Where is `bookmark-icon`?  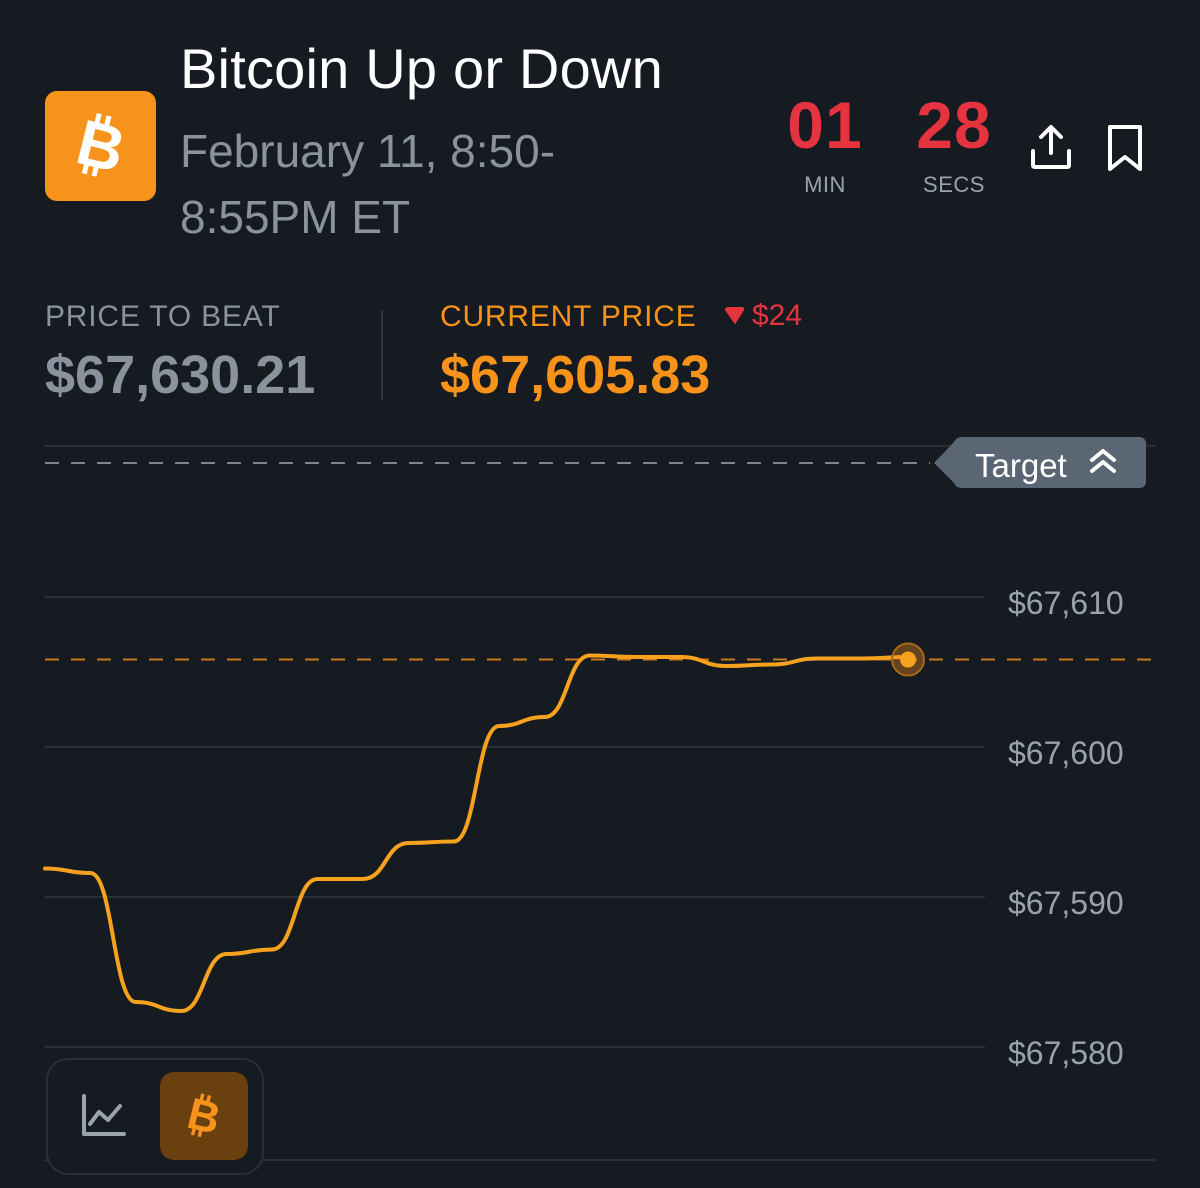
bookmark-icon is located at coordinates (1125, 148).